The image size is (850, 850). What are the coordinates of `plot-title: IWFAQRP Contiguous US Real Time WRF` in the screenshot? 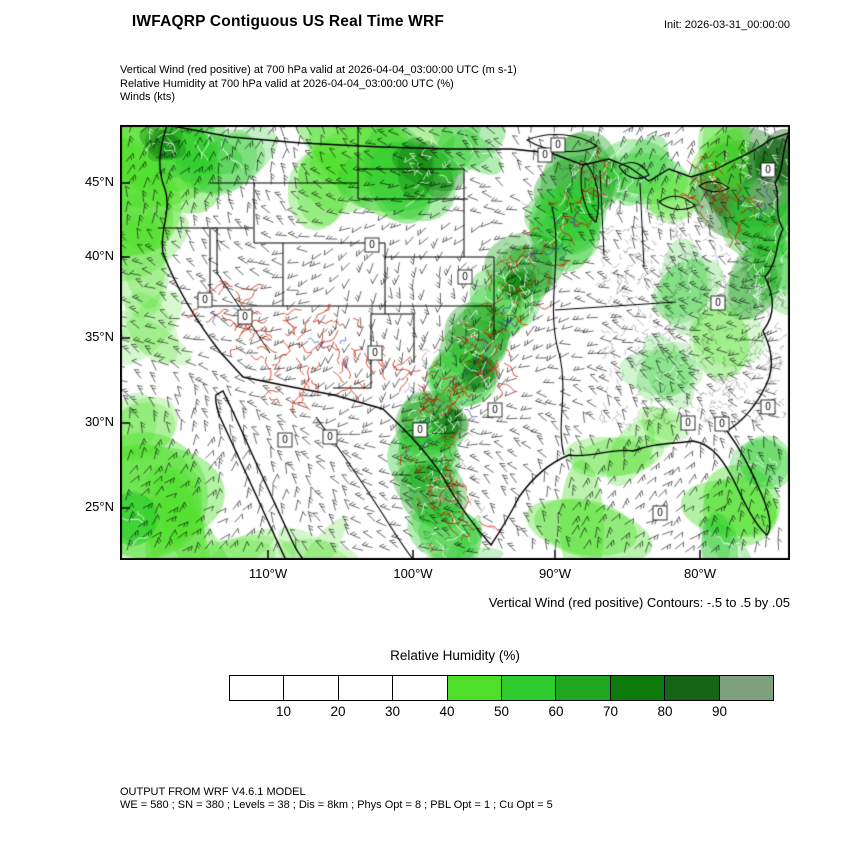 It's located at (288, 21).